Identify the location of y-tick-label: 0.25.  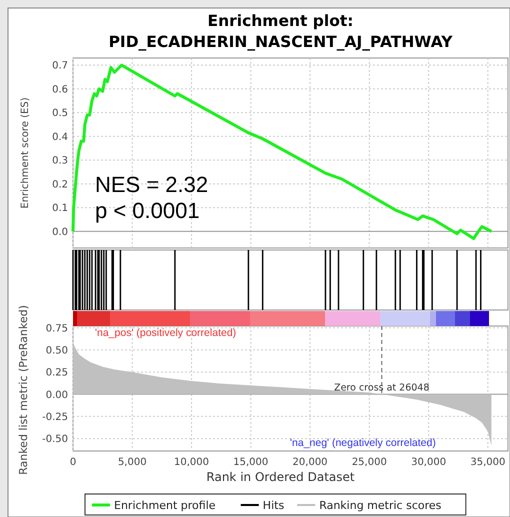
(57, 373).